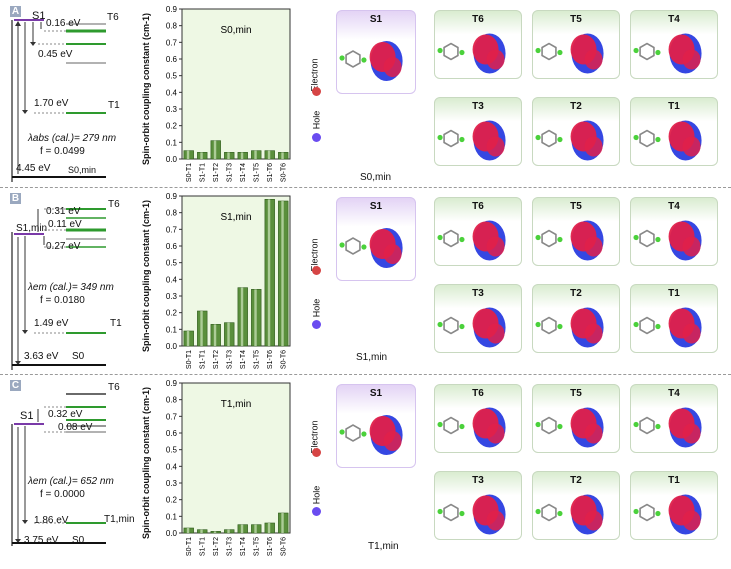  I want to click on x-tick-label: S1-T6, so click(270, 359).